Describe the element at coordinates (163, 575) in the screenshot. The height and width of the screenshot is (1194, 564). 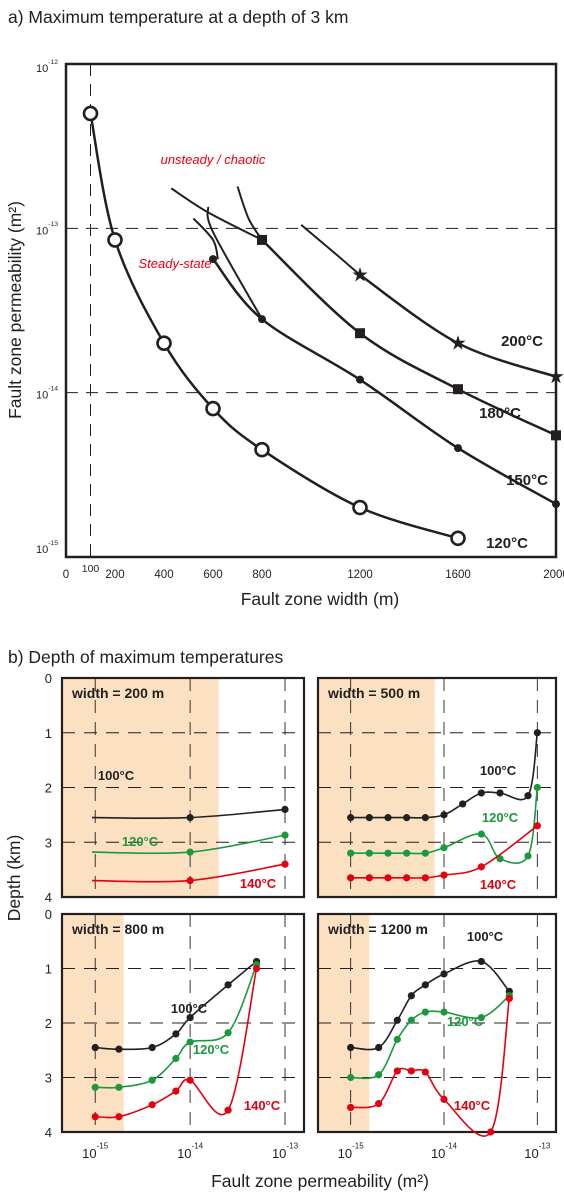
I see `x-tick-label: 400` at that location.